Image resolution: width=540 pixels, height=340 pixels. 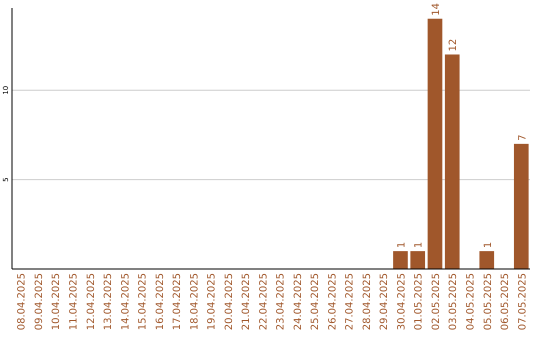 What do you see at coordinates (454, 45) in the screenshot?
I see `data-label: 12` at bounding box center [454, 45].